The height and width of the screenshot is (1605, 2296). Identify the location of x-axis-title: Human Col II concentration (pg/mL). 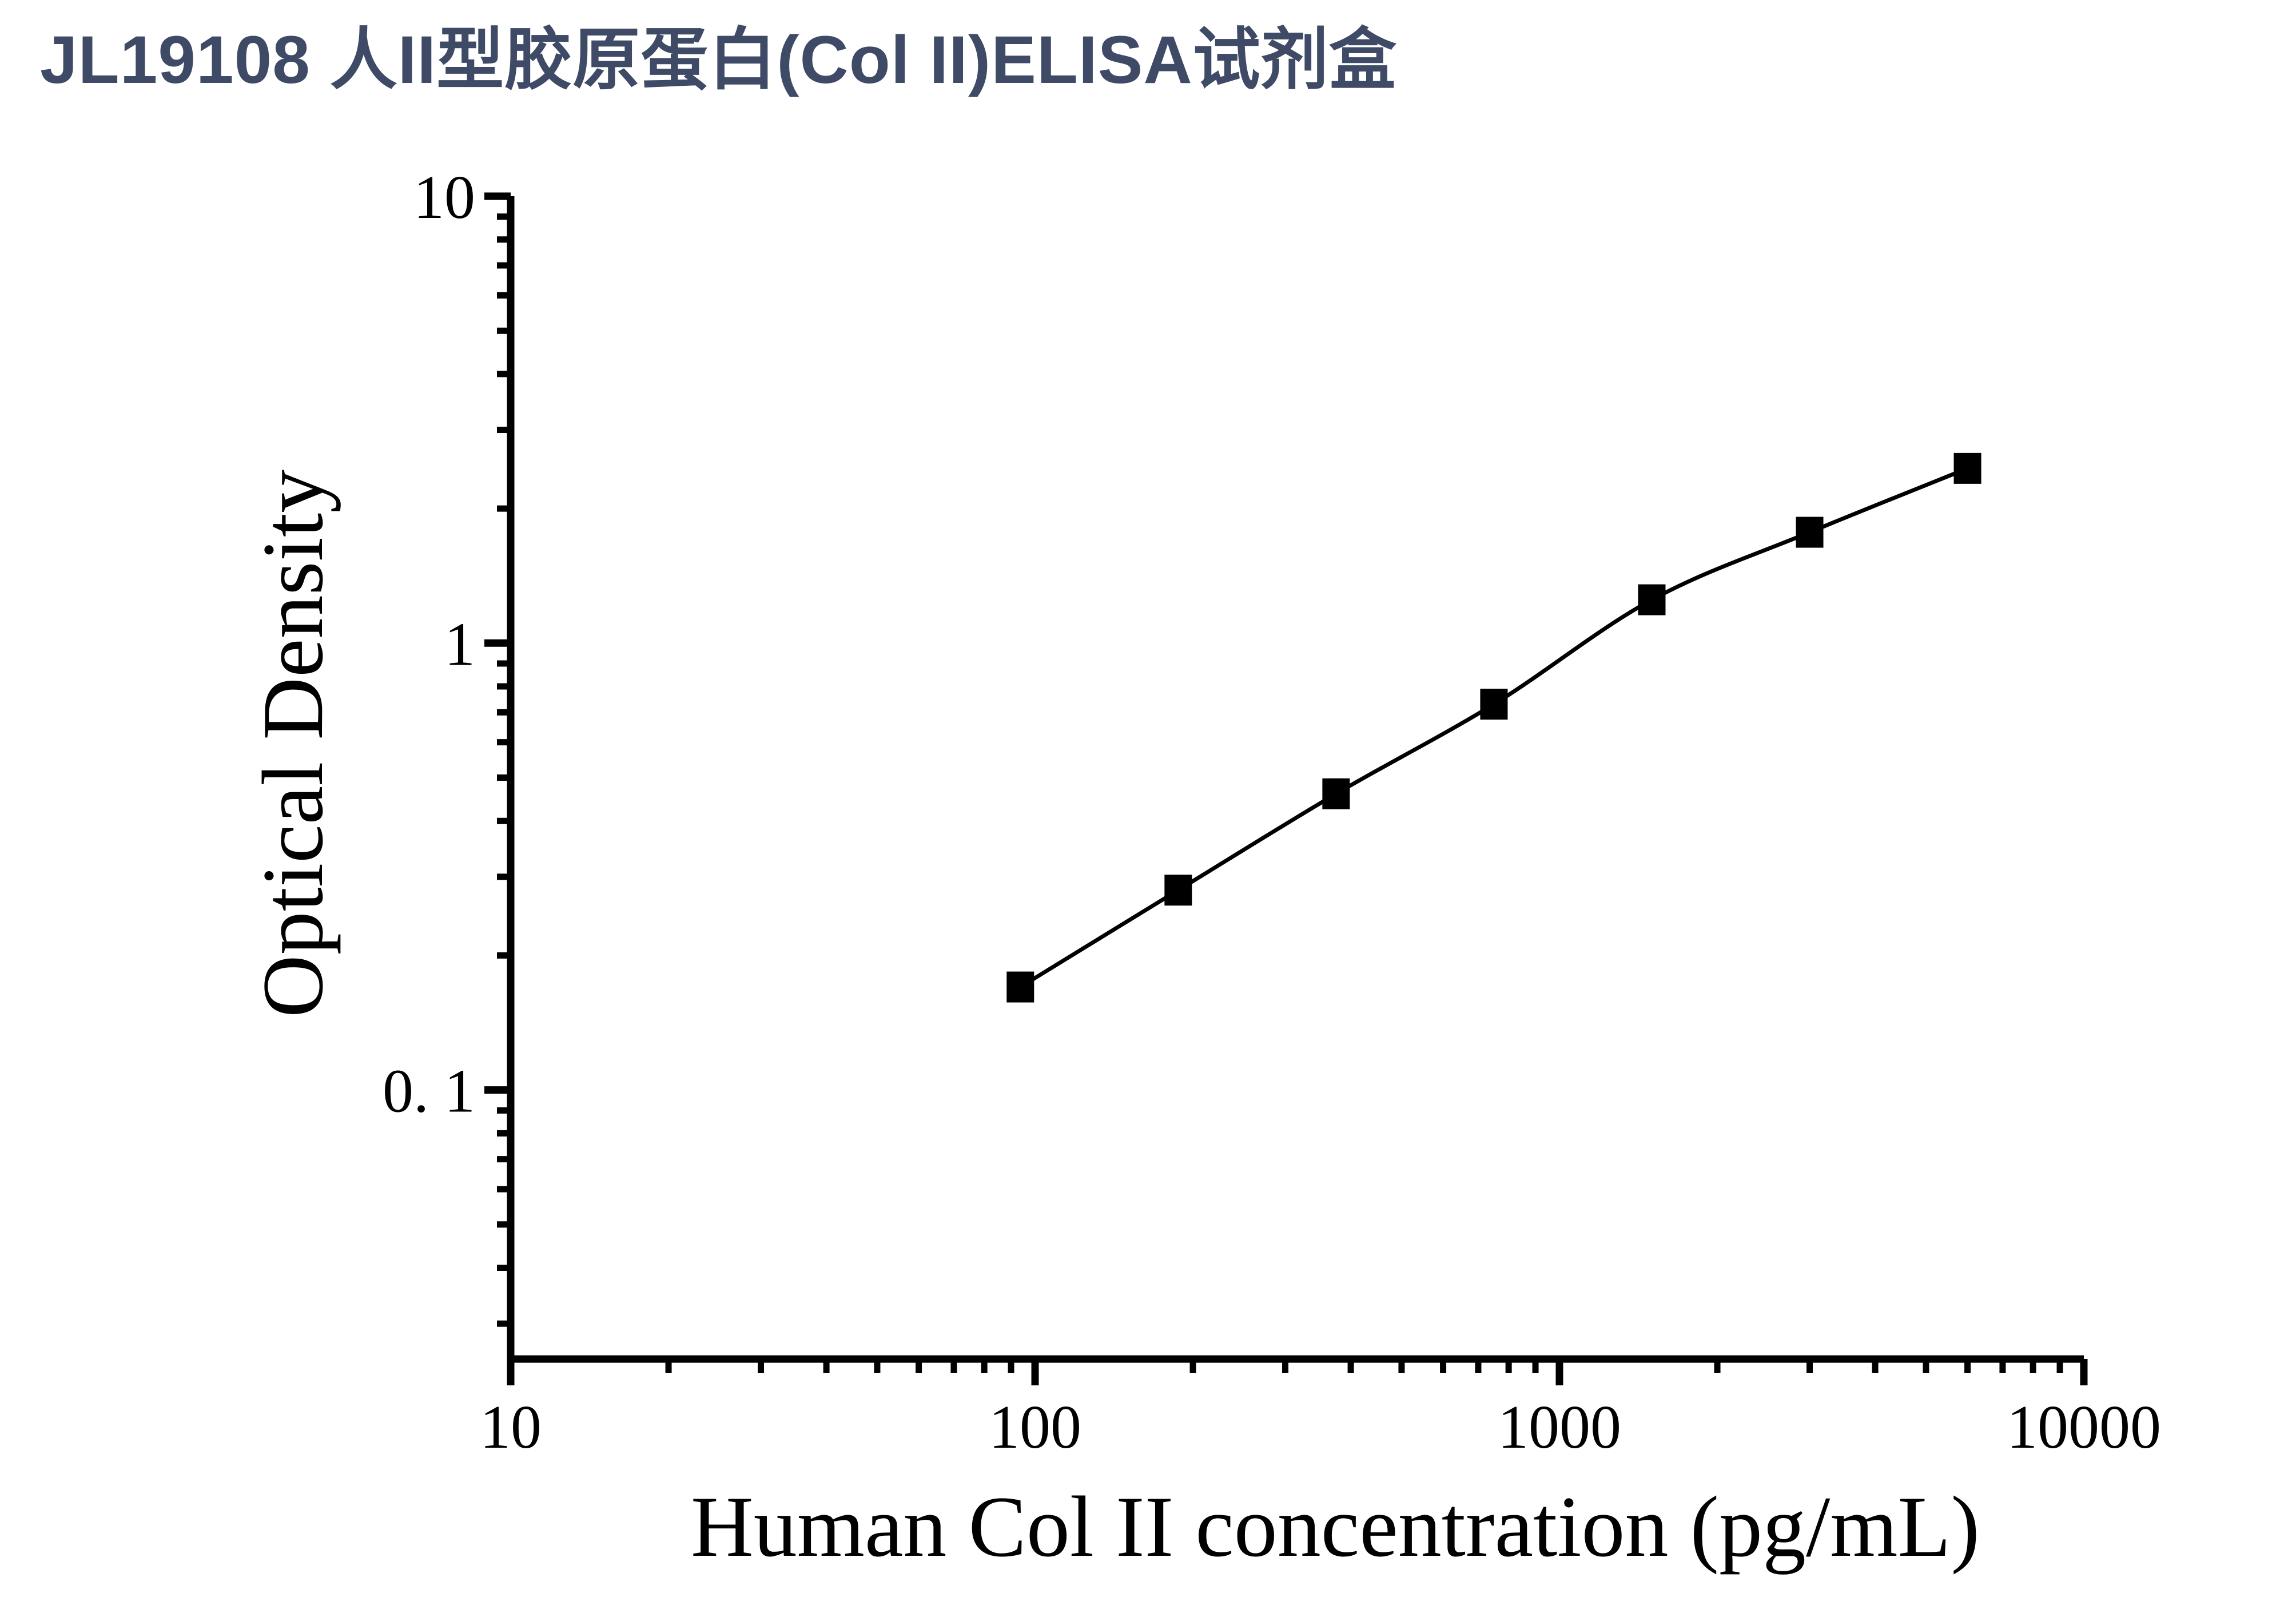
(1335, 1527).